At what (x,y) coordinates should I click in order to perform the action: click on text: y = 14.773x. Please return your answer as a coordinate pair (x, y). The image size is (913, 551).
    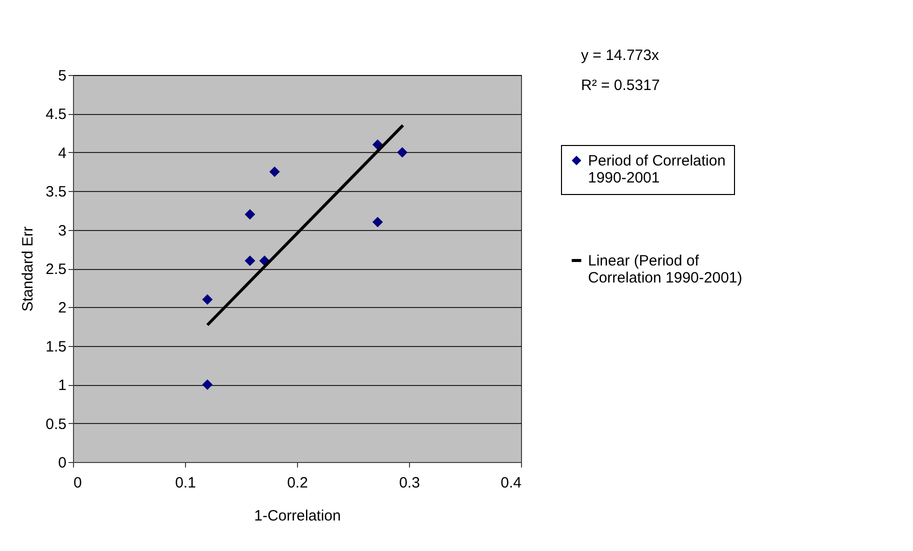
    Looking at the image, I should click on (620, 55).